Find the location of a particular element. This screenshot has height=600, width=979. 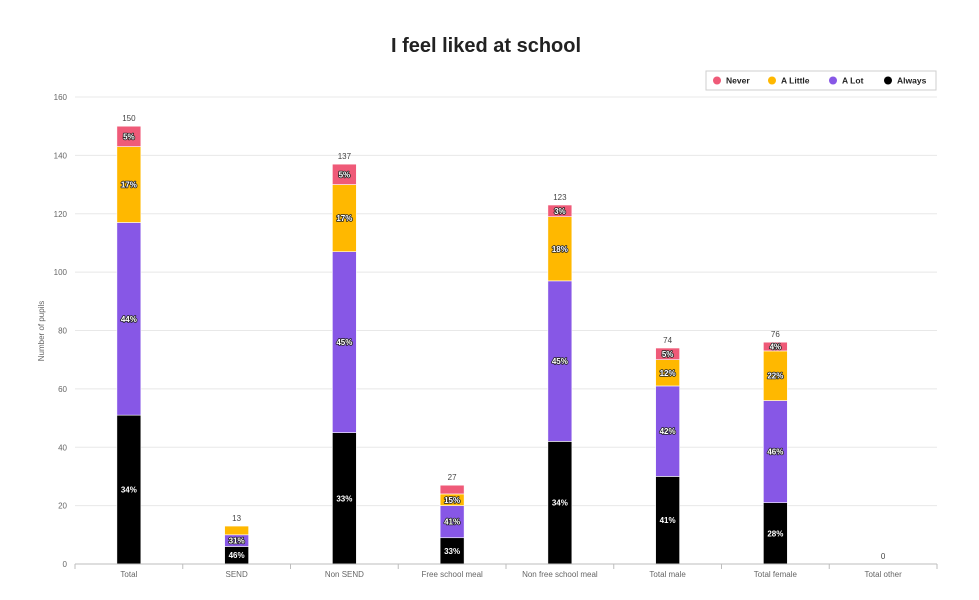

bar-total-label: 123 is located at coordinates (560, 197).